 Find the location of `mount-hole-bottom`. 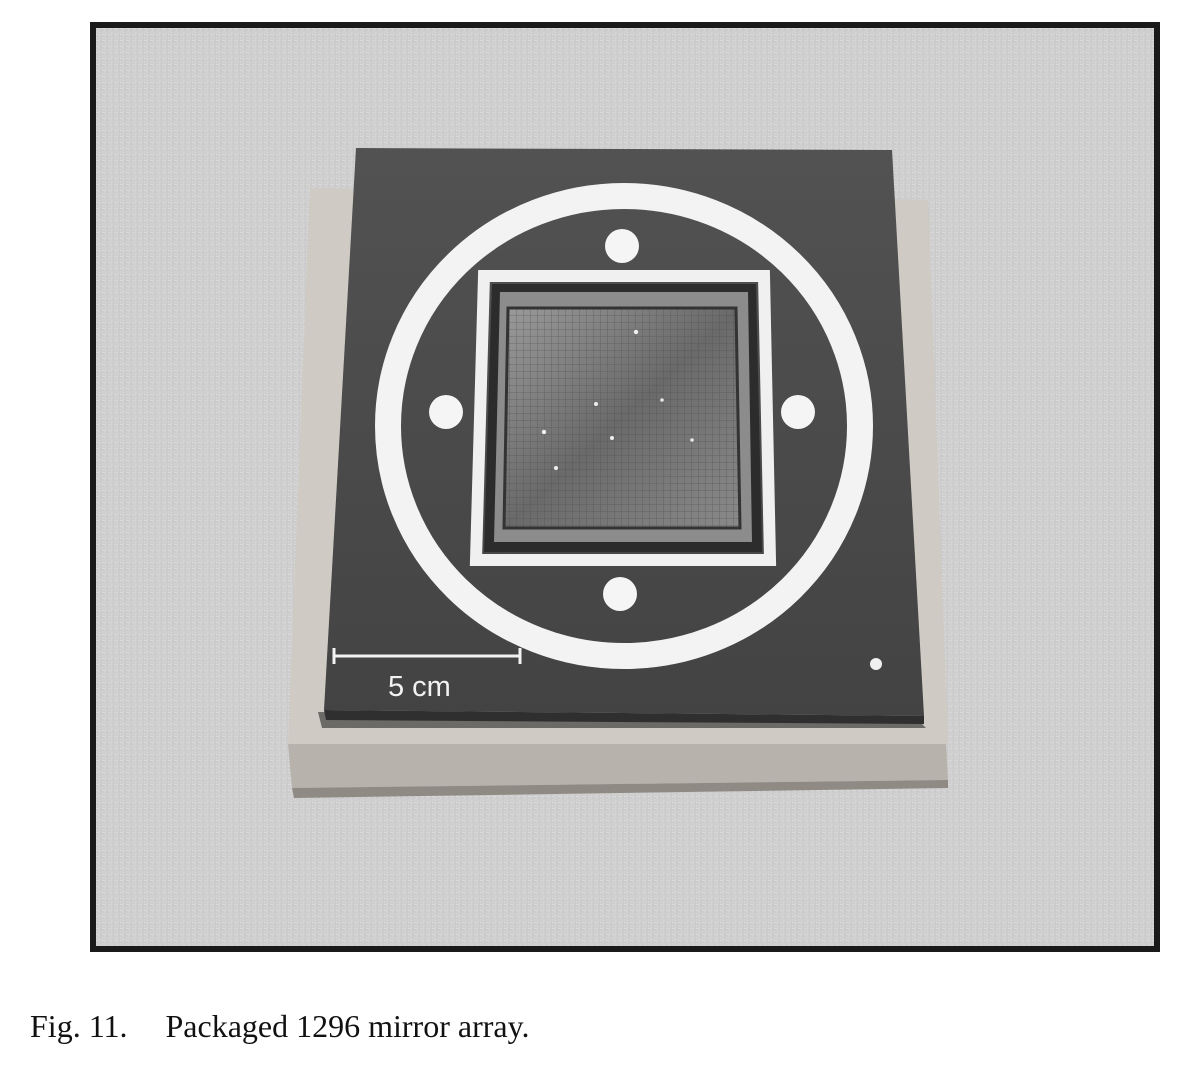

mount-hole-bottom is located at coordinates (620, 594).